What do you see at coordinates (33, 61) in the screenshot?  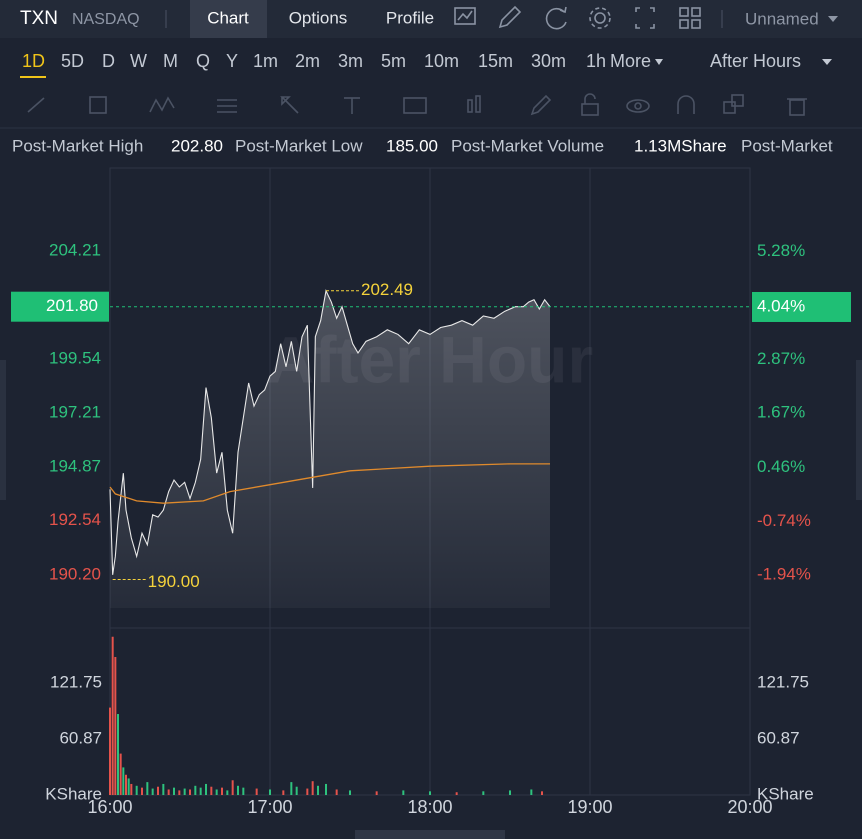 I see `timeframe: 1D` at bounding box center [33, 61].